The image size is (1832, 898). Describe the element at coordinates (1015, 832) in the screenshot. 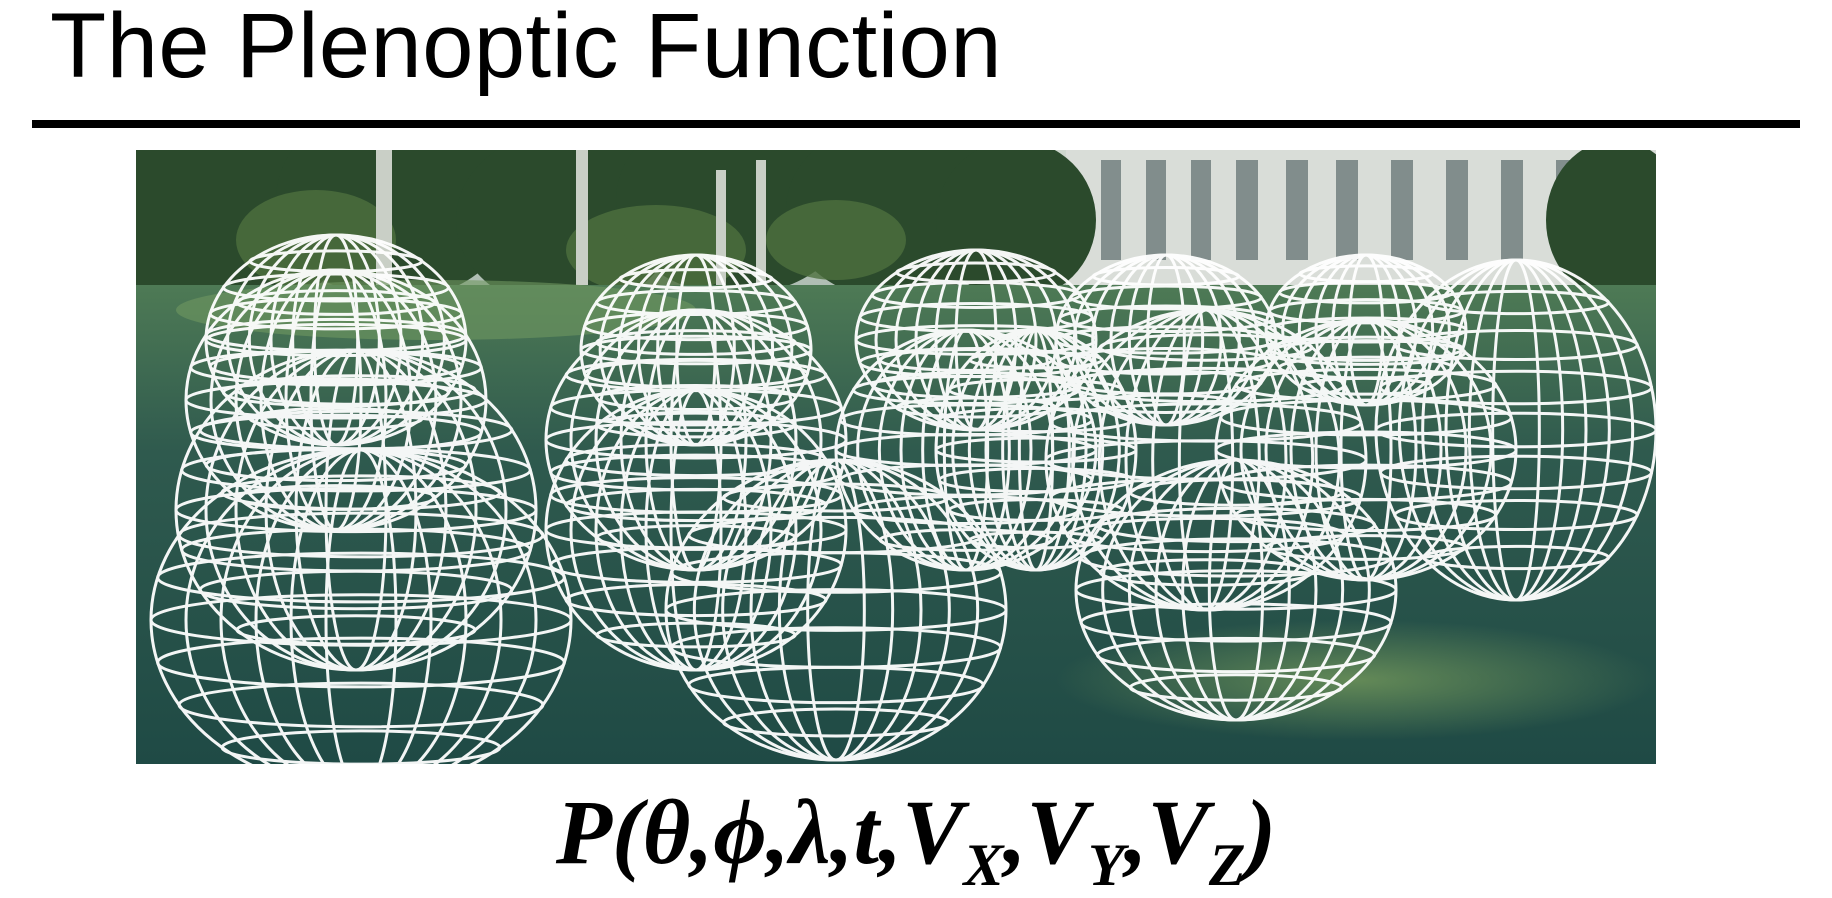

I see `formula-sep-1: ,` at that location.